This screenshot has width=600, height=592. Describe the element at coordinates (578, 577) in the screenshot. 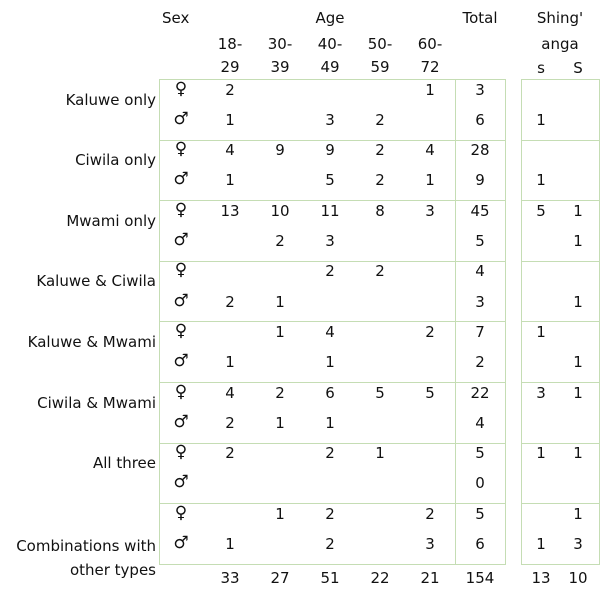

I see `shinganga-S-total: 10` at that location.